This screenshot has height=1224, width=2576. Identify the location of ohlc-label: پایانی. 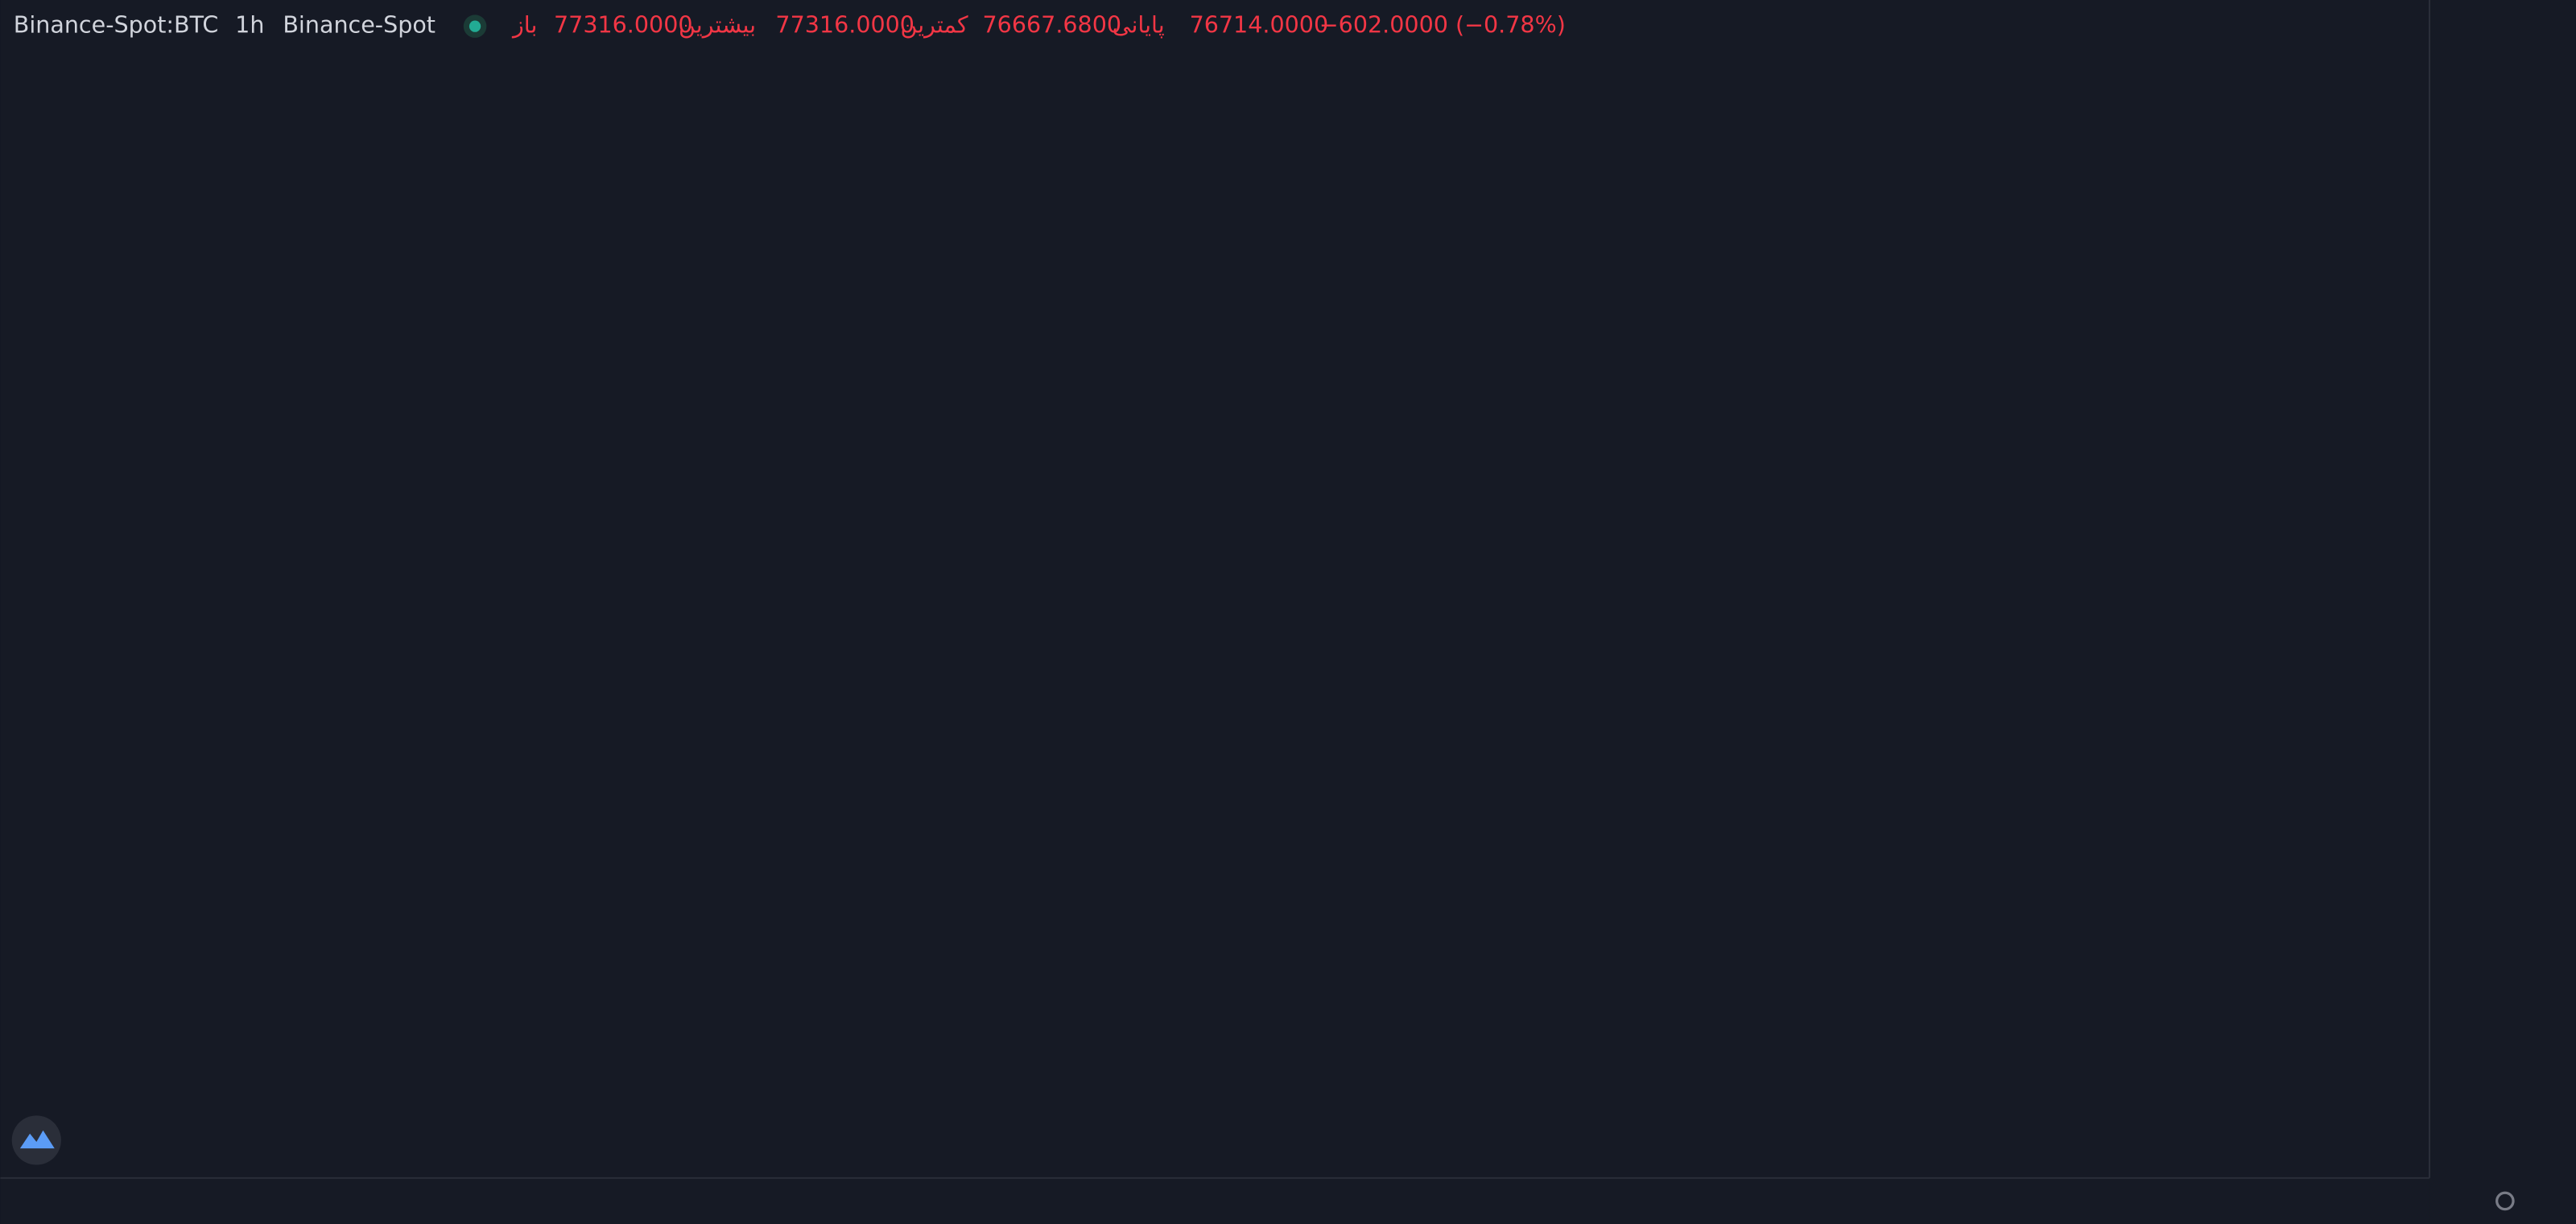
(1139, 25).